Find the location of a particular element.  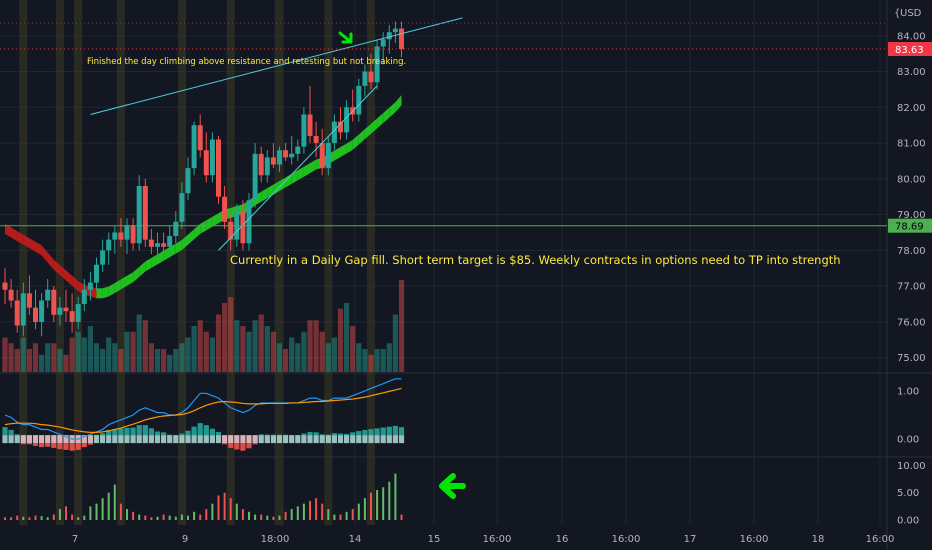

price-tick-label: 82.00 is located at coordinates (911, 108).